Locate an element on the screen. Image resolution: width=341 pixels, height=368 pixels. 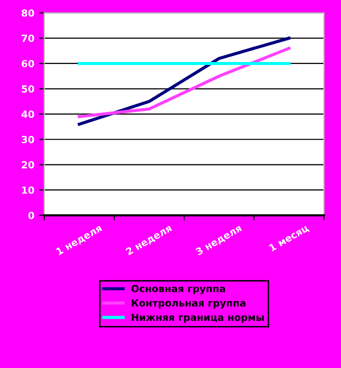
y-tick-label: 80 is located at coordinates (28, 13).